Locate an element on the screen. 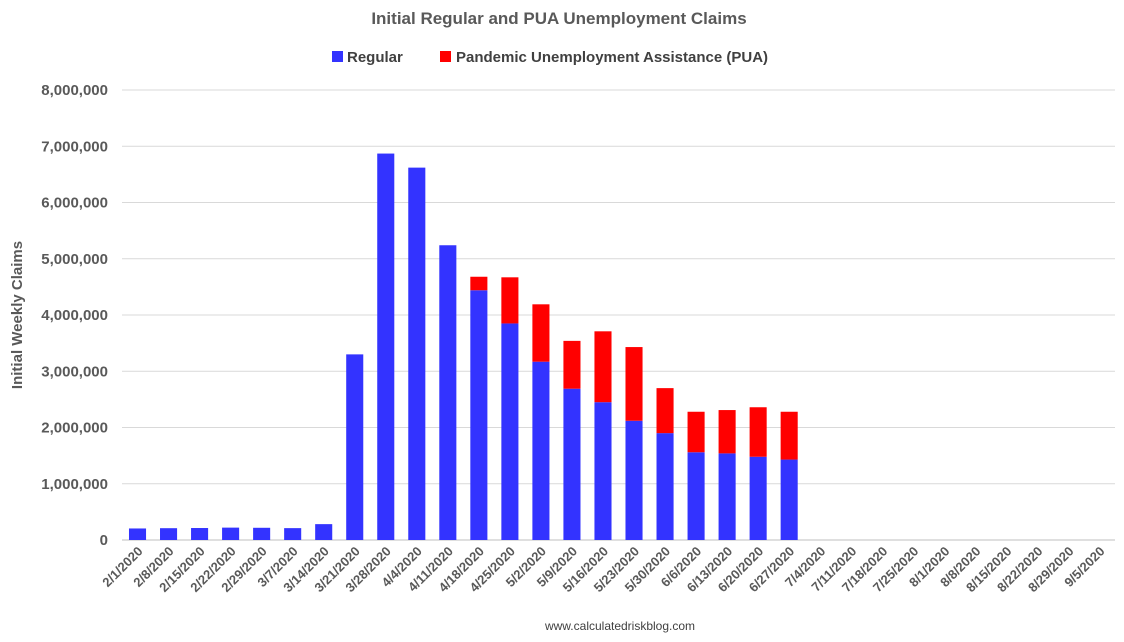 This screenshot has width=1124, height=642. legend-swatch-pua is located at coordinates (445, 56).